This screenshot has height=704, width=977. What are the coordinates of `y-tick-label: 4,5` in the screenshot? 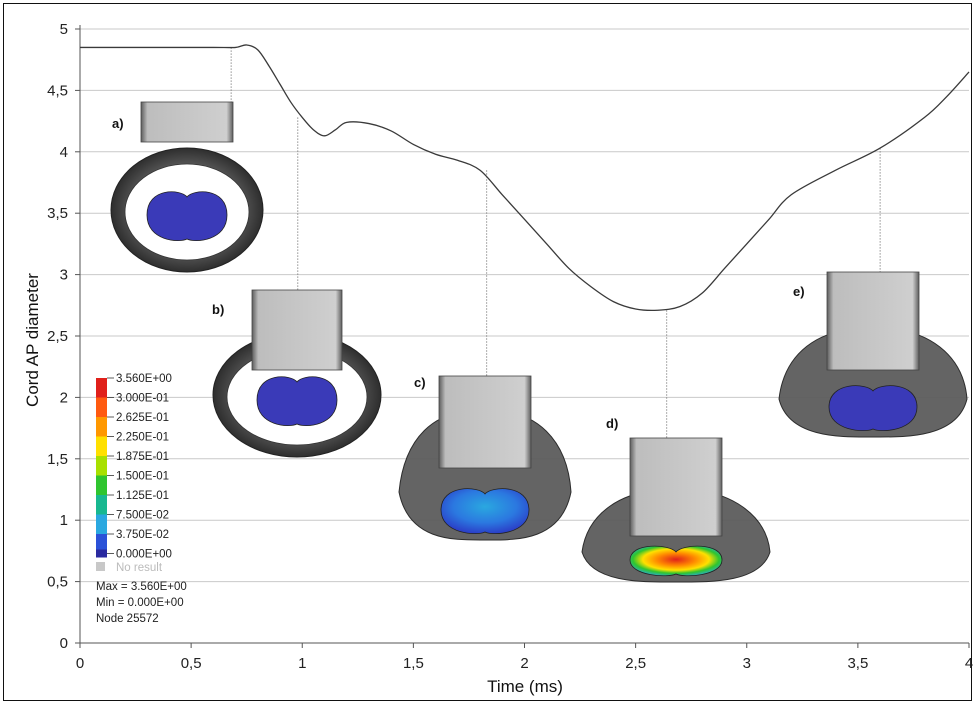 It's located at (57, 90).